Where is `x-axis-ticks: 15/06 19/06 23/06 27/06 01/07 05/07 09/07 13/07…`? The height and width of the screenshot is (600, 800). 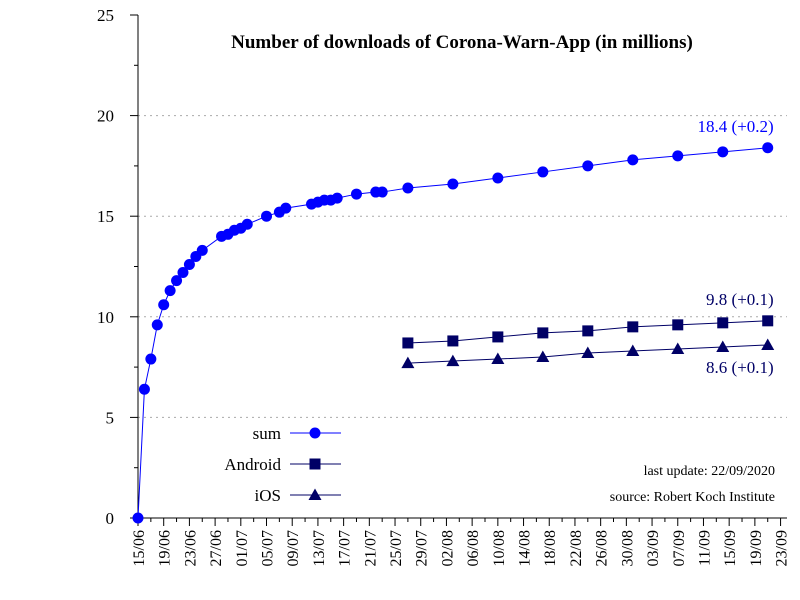 x-axis-ticks: 15/06 19/06 23/06 27/06 01/07 05/07 09/07 13/07… is located at coordinates (461, 542).